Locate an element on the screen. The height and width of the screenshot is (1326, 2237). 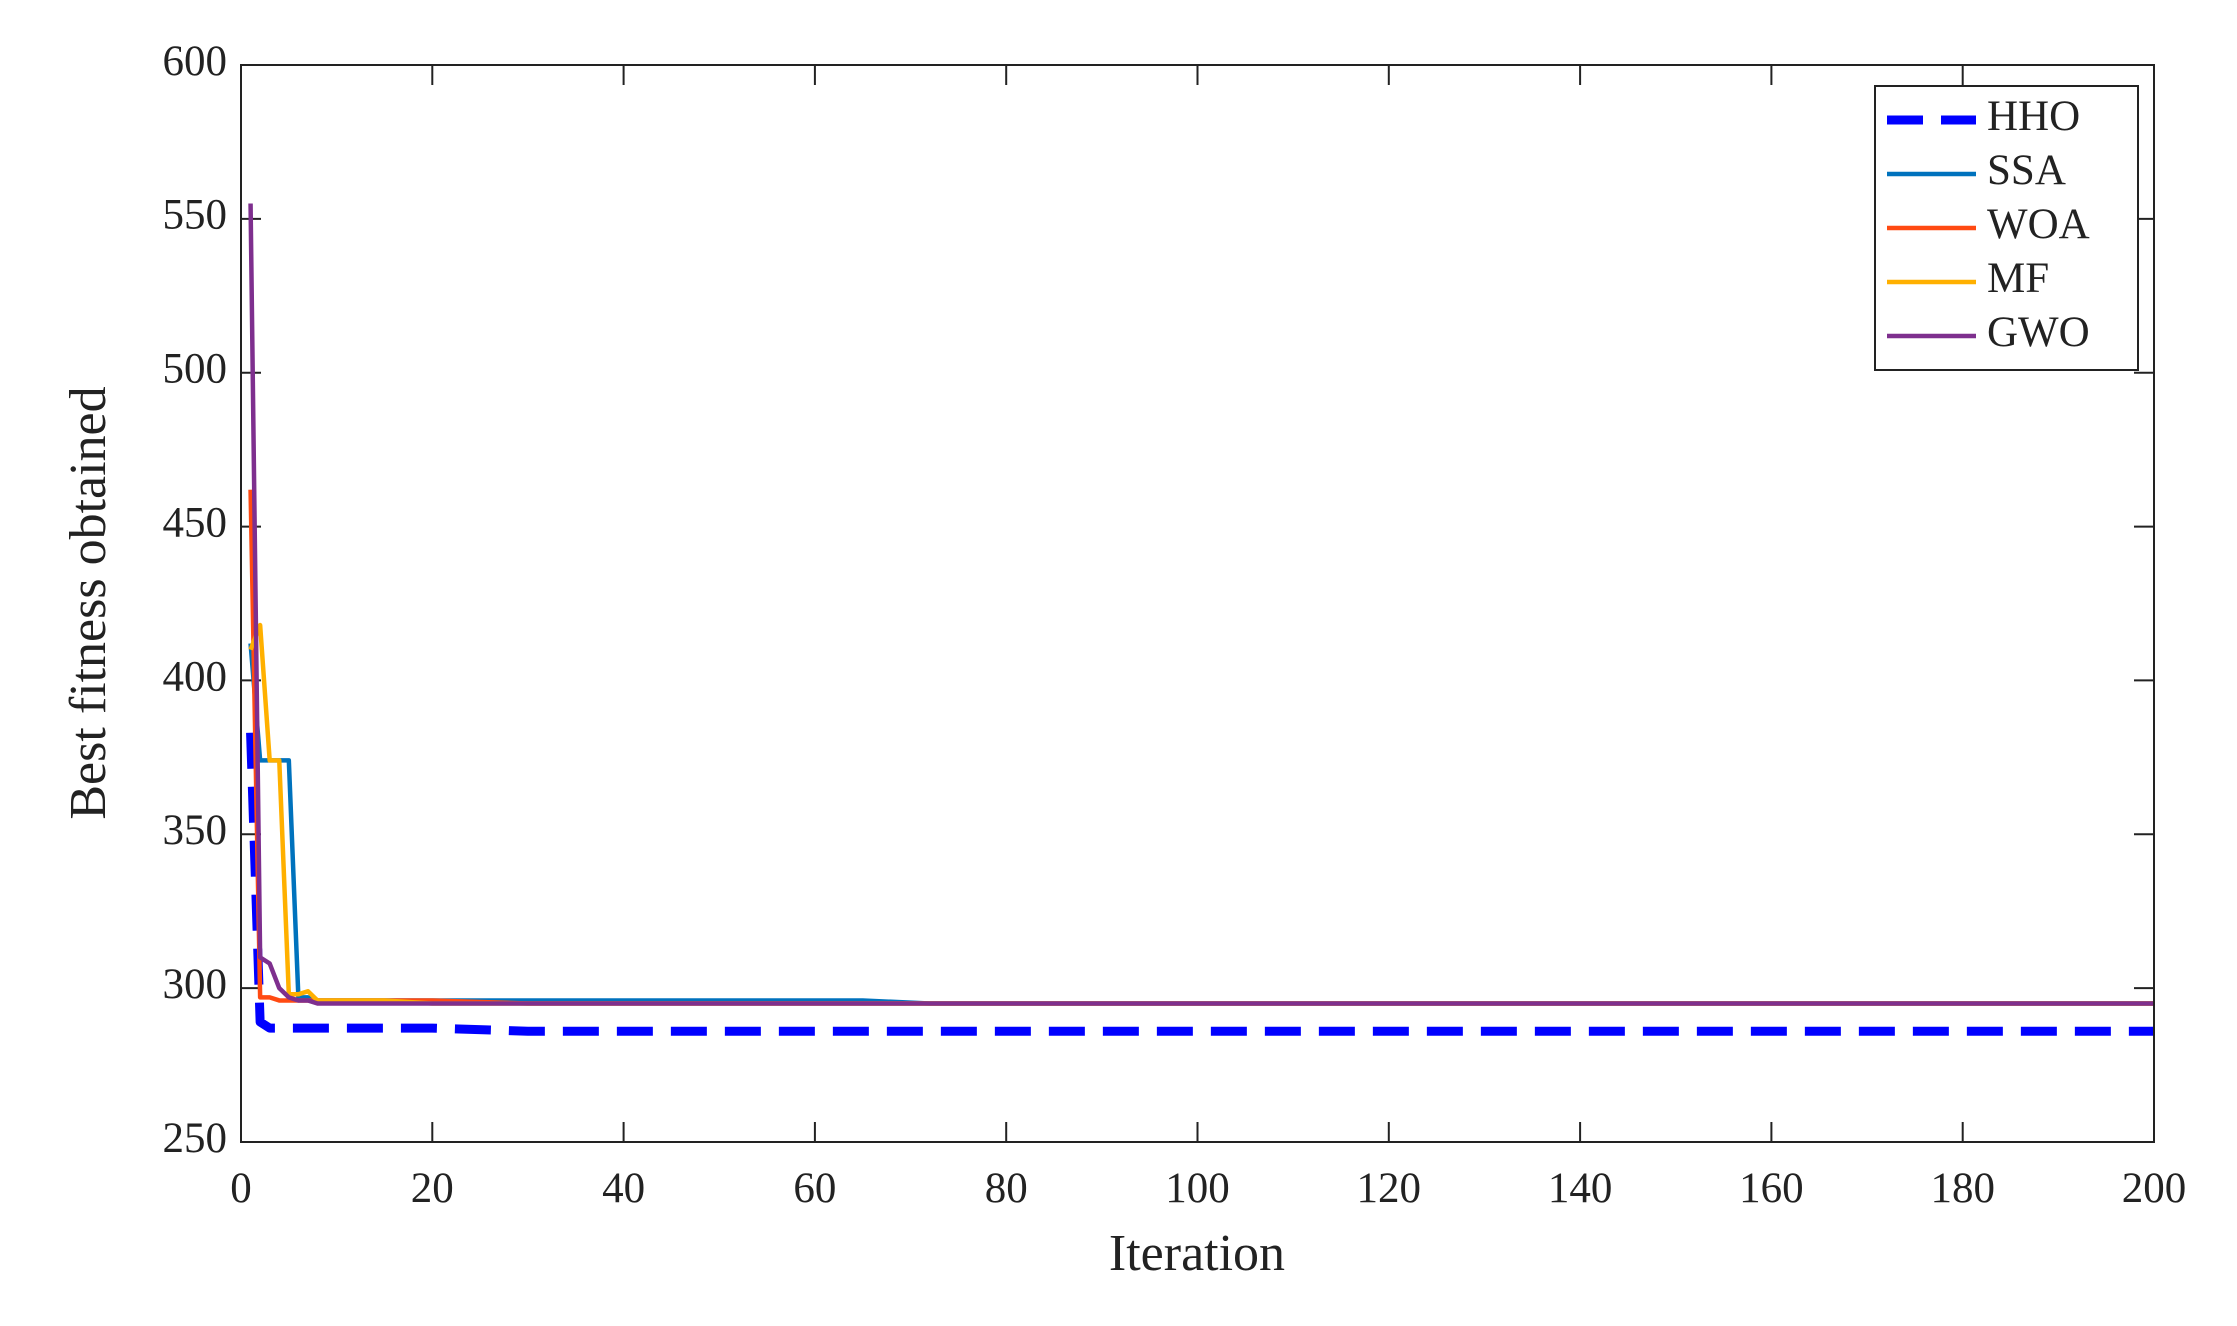
legend-label: SSA is located at coordinates (2026, 170).